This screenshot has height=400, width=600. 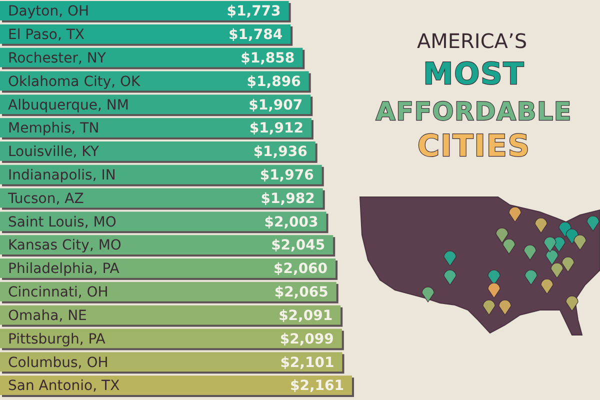 What do you see at coordinates (54, 152) in the screenshot?
I see `y-tick-label: Louisville, KY` at bounding box center [54, 152].